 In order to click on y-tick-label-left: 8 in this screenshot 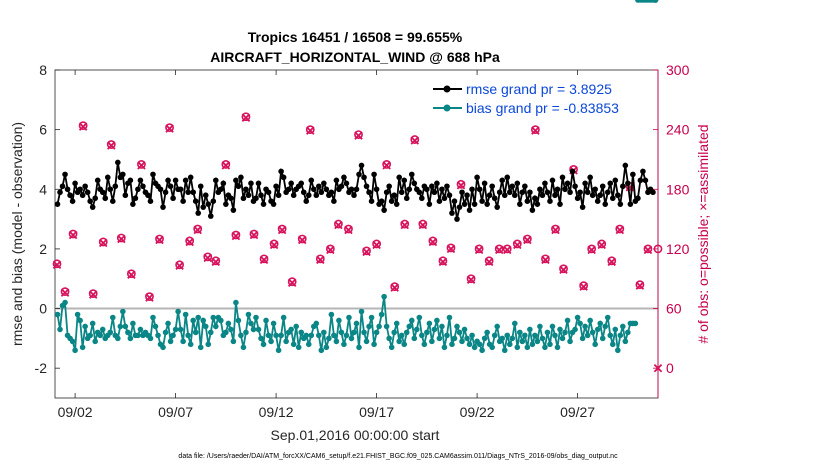, I will do `click(43, 70)`.